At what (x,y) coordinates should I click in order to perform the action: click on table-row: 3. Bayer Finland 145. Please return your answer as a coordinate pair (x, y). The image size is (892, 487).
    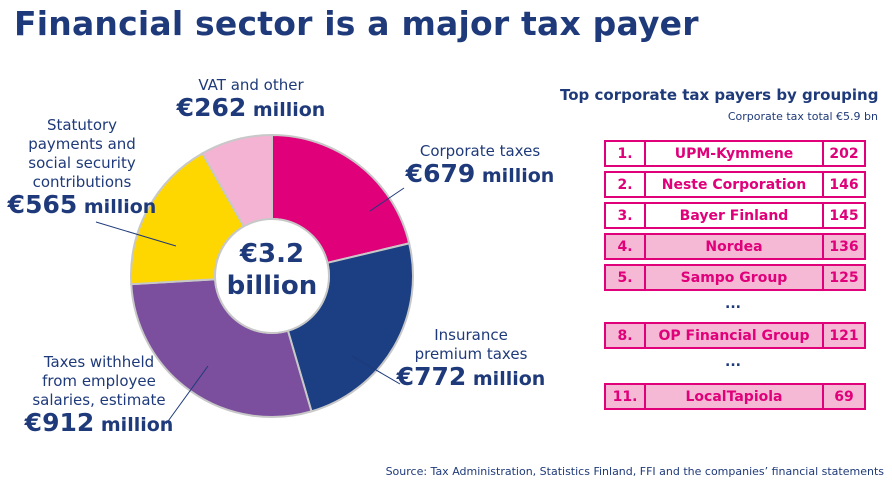
    Looking at the image, I should click on (735, 215).